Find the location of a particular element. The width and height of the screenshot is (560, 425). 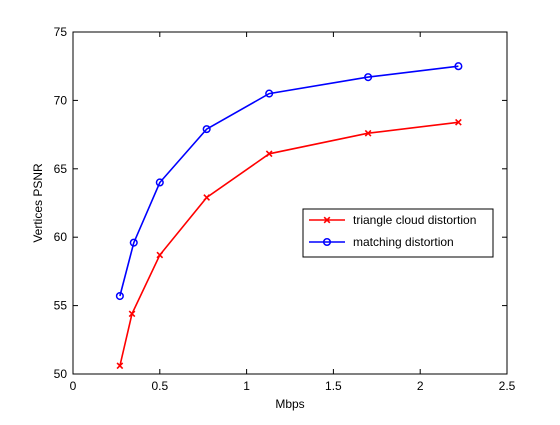

legend-box is located at coordinates (398, 233).